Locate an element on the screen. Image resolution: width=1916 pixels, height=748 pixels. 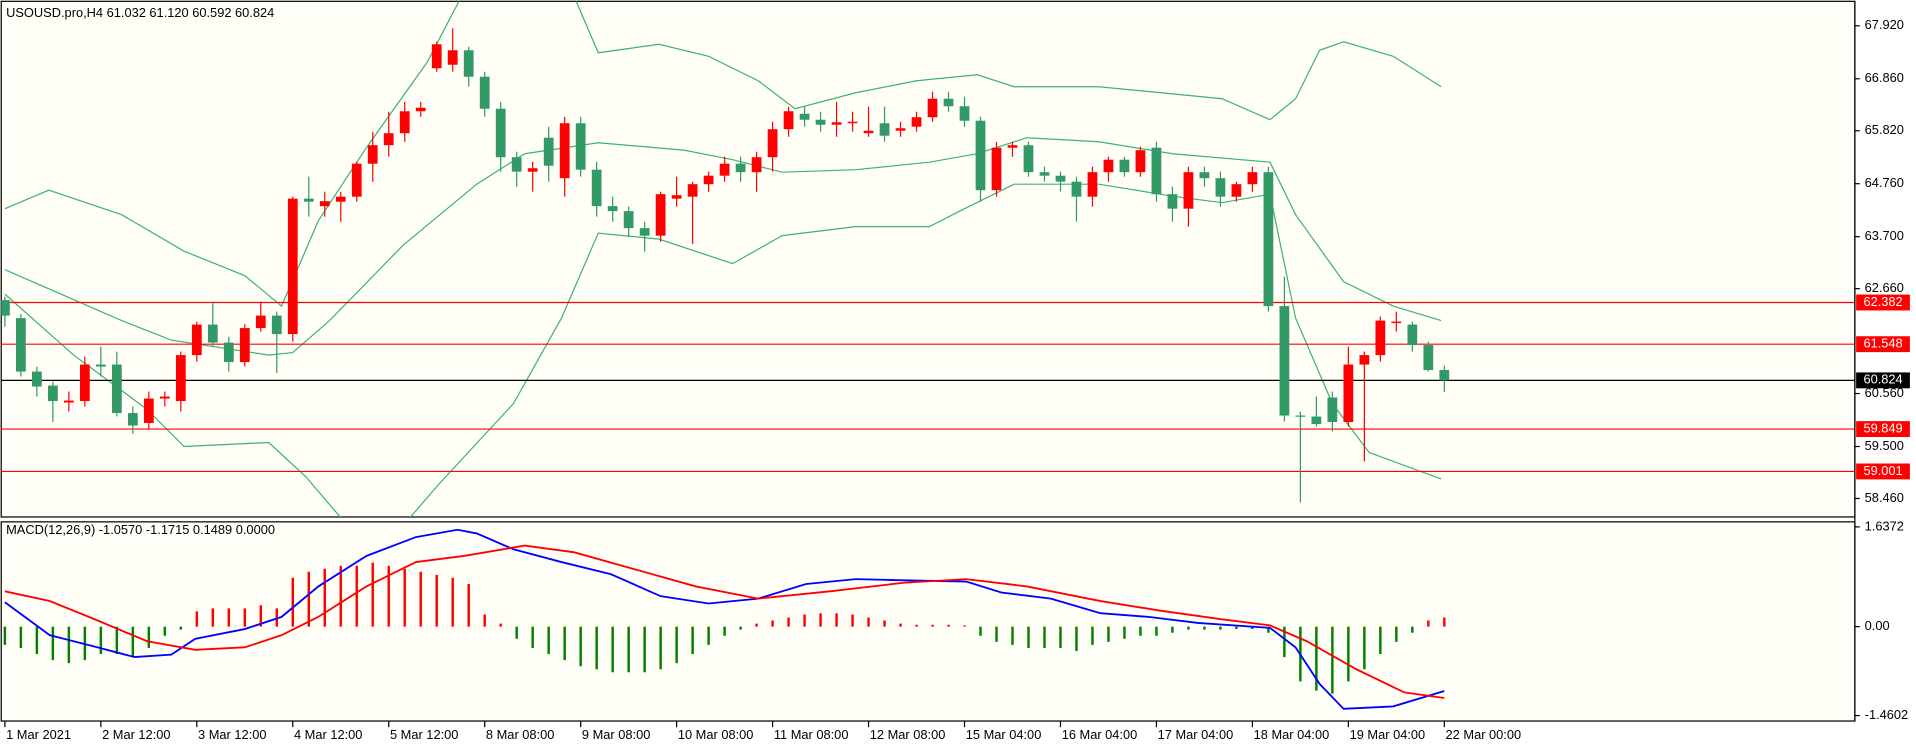
x-tick-label: 22 Mar 00:00 is located at coordinates (1484, 734).